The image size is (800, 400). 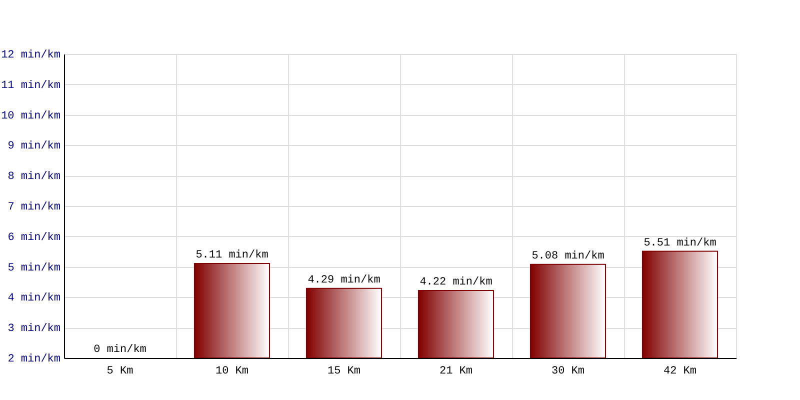 What do you see at coordinates (568, 372) in the screenshot?
I see `x-tick-label: 30 Km` at bounding box center [568, 372].